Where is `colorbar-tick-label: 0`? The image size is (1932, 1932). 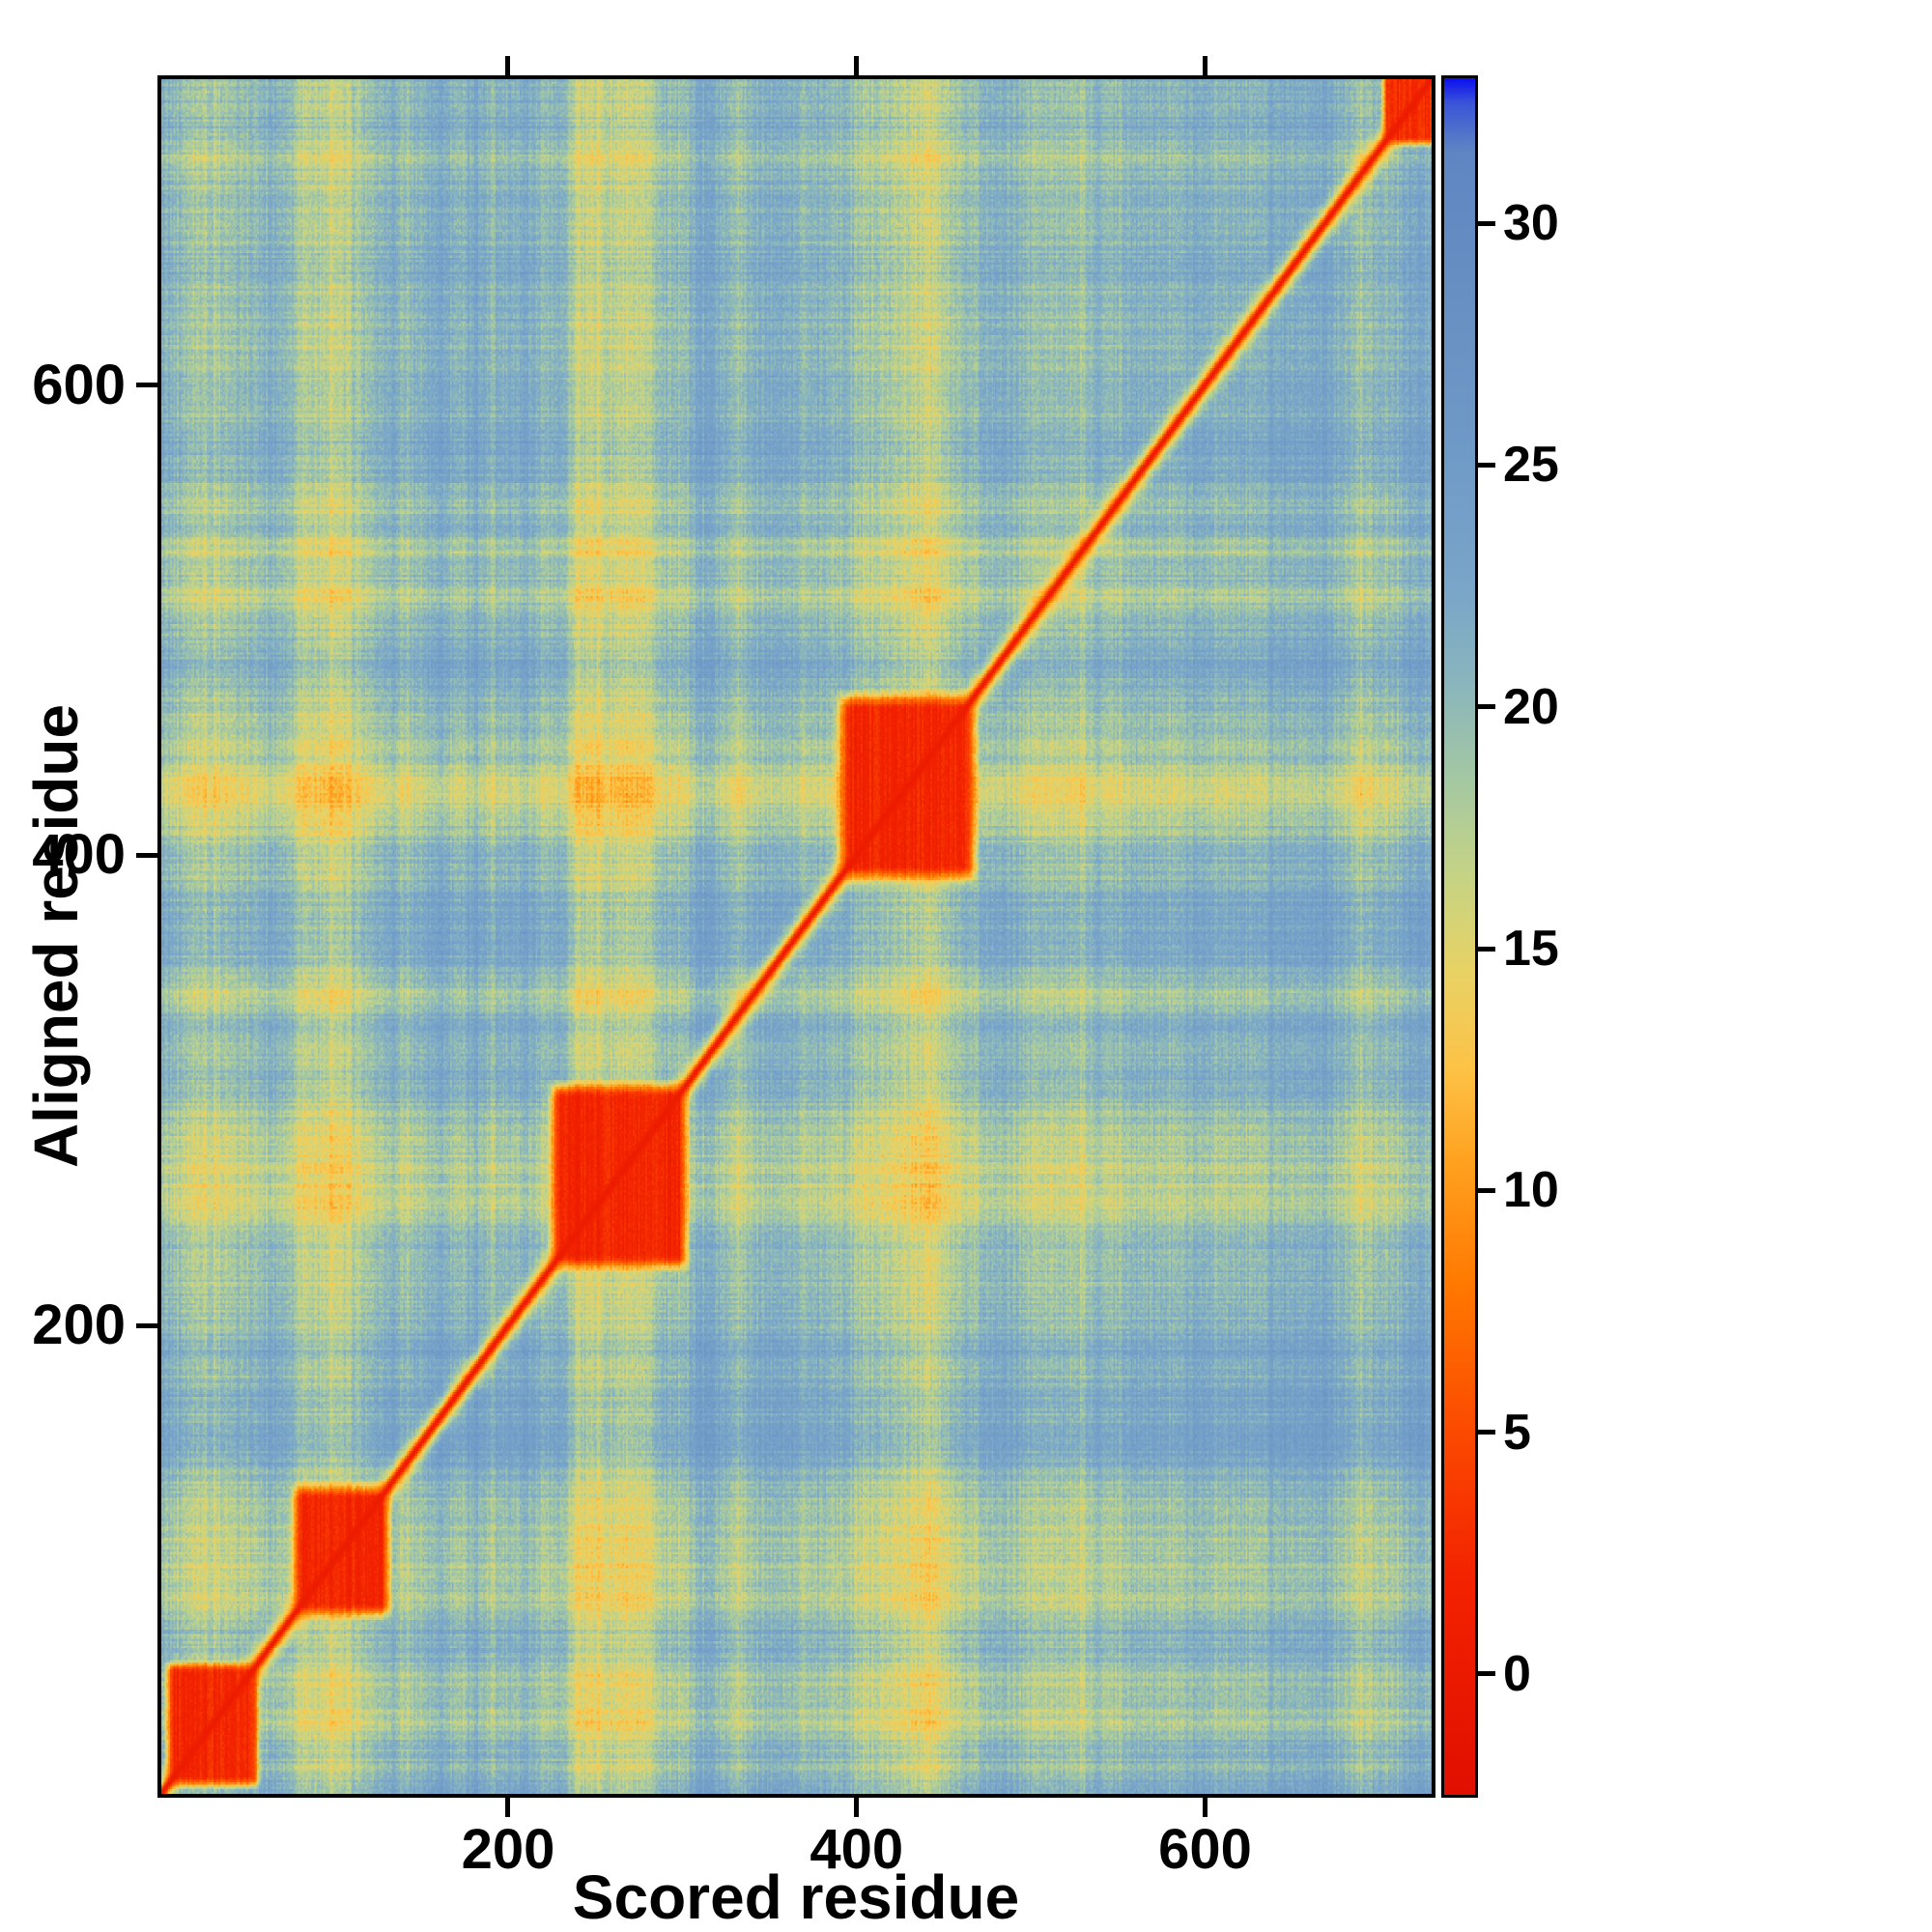
colorbar-tick-label: 0 is located at coordinates (1517, 1673).